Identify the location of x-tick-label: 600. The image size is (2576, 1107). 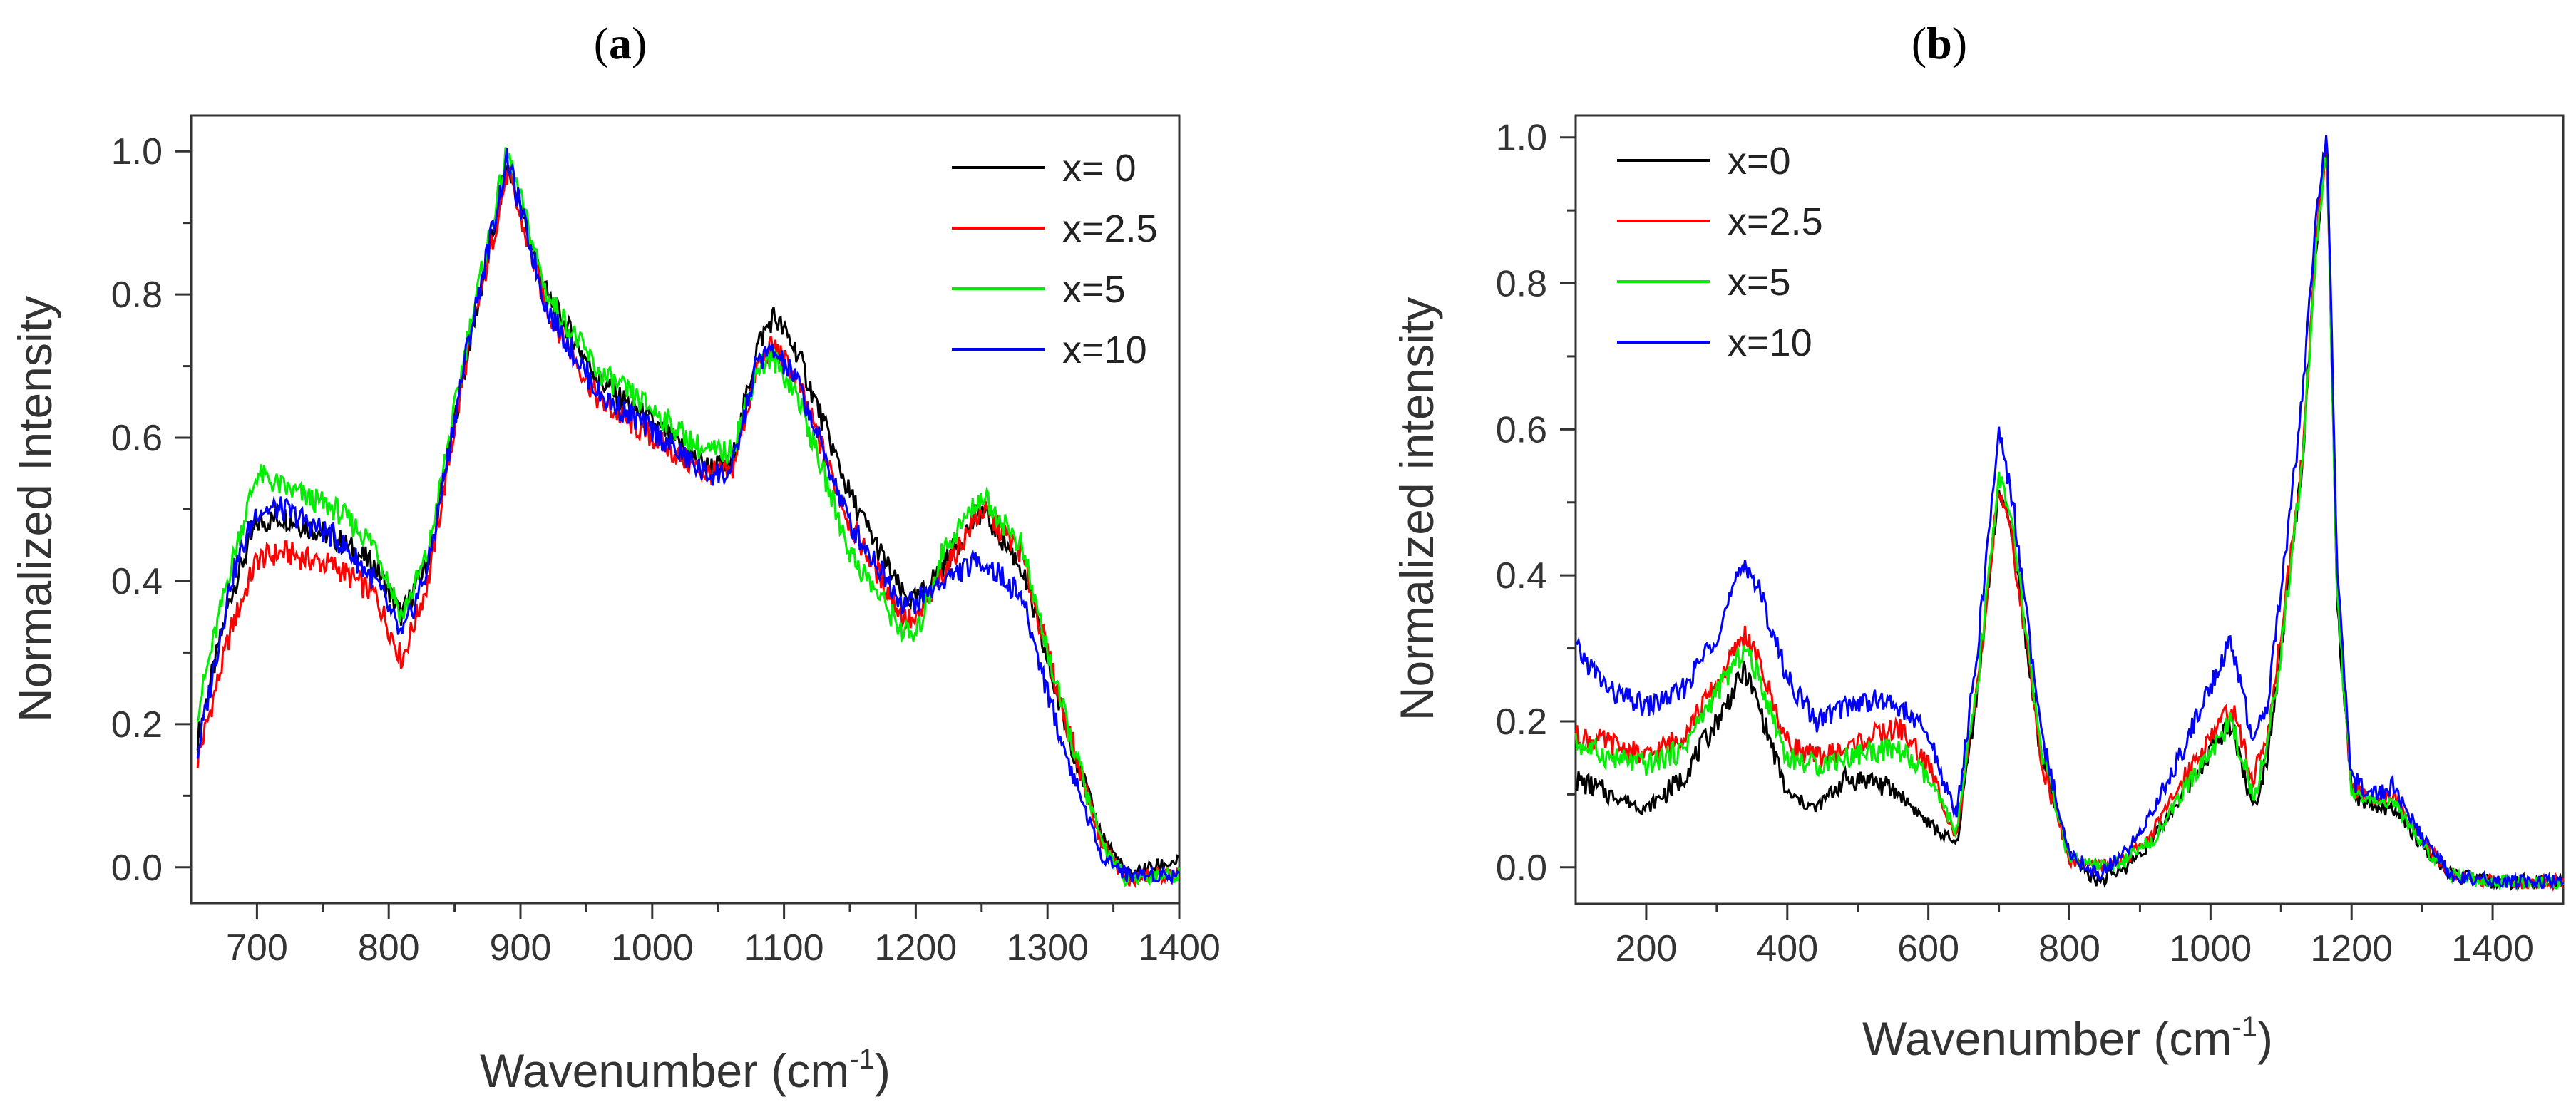
(1928, 949).